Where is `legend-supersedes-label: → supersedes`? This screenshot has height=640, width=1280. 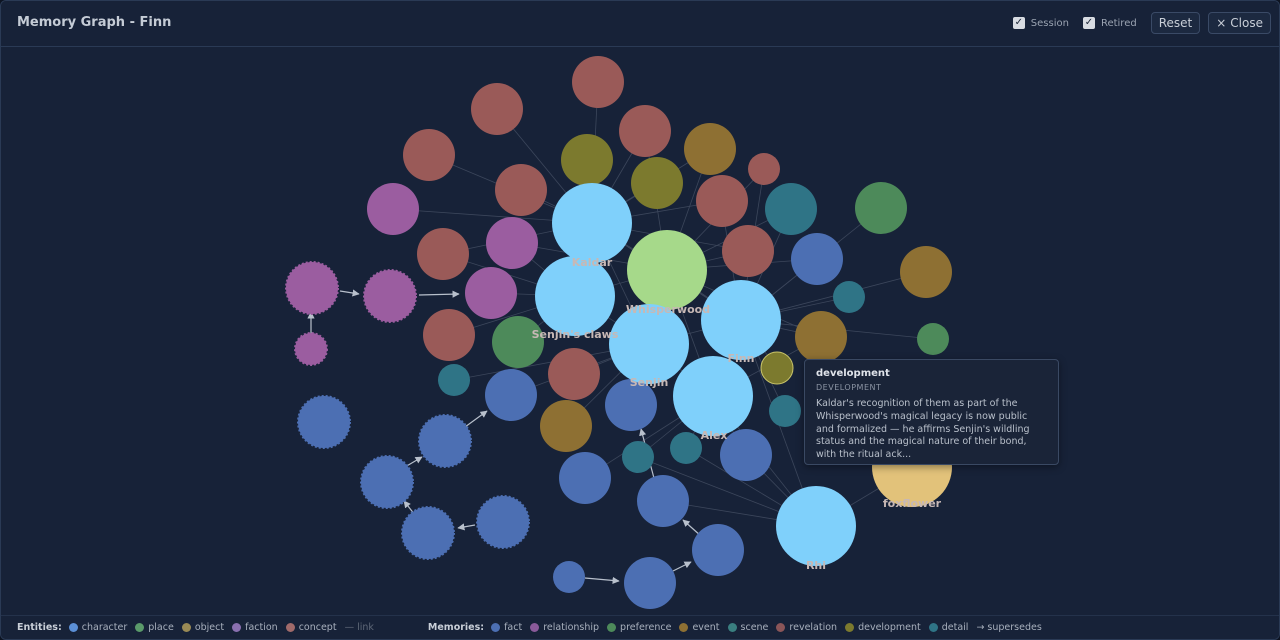 legend-supersedes-label: → supersedes is located at coordinates (1009, 627).